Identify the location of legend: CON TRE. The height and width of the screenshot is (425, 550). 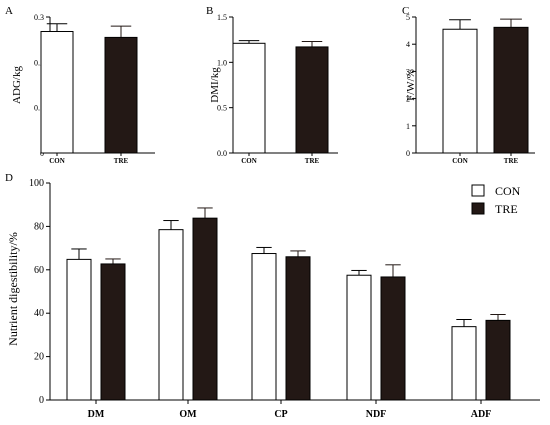
(496, 200).